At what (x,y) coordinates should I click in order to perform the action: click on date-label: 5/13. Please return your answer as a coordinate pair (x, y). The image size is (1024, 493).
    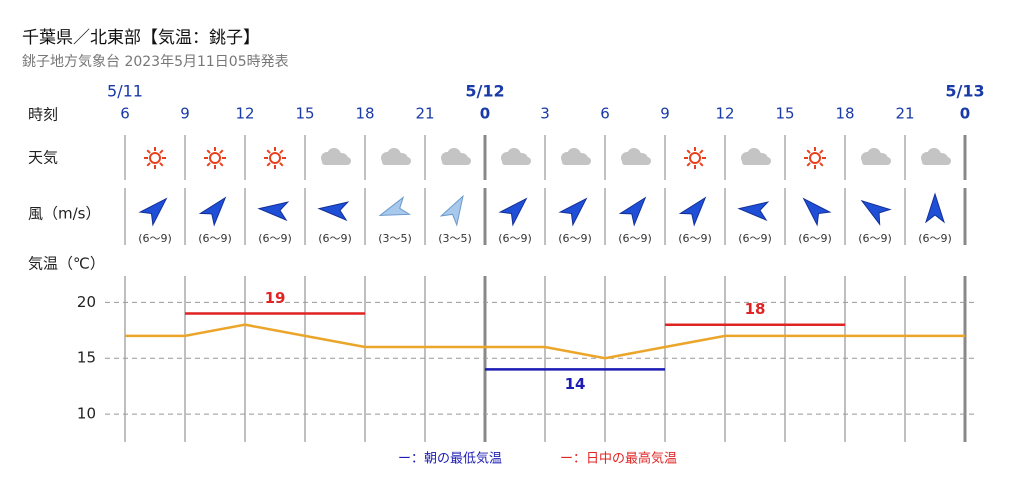
    Looking at the image, I should click on (964, 91).